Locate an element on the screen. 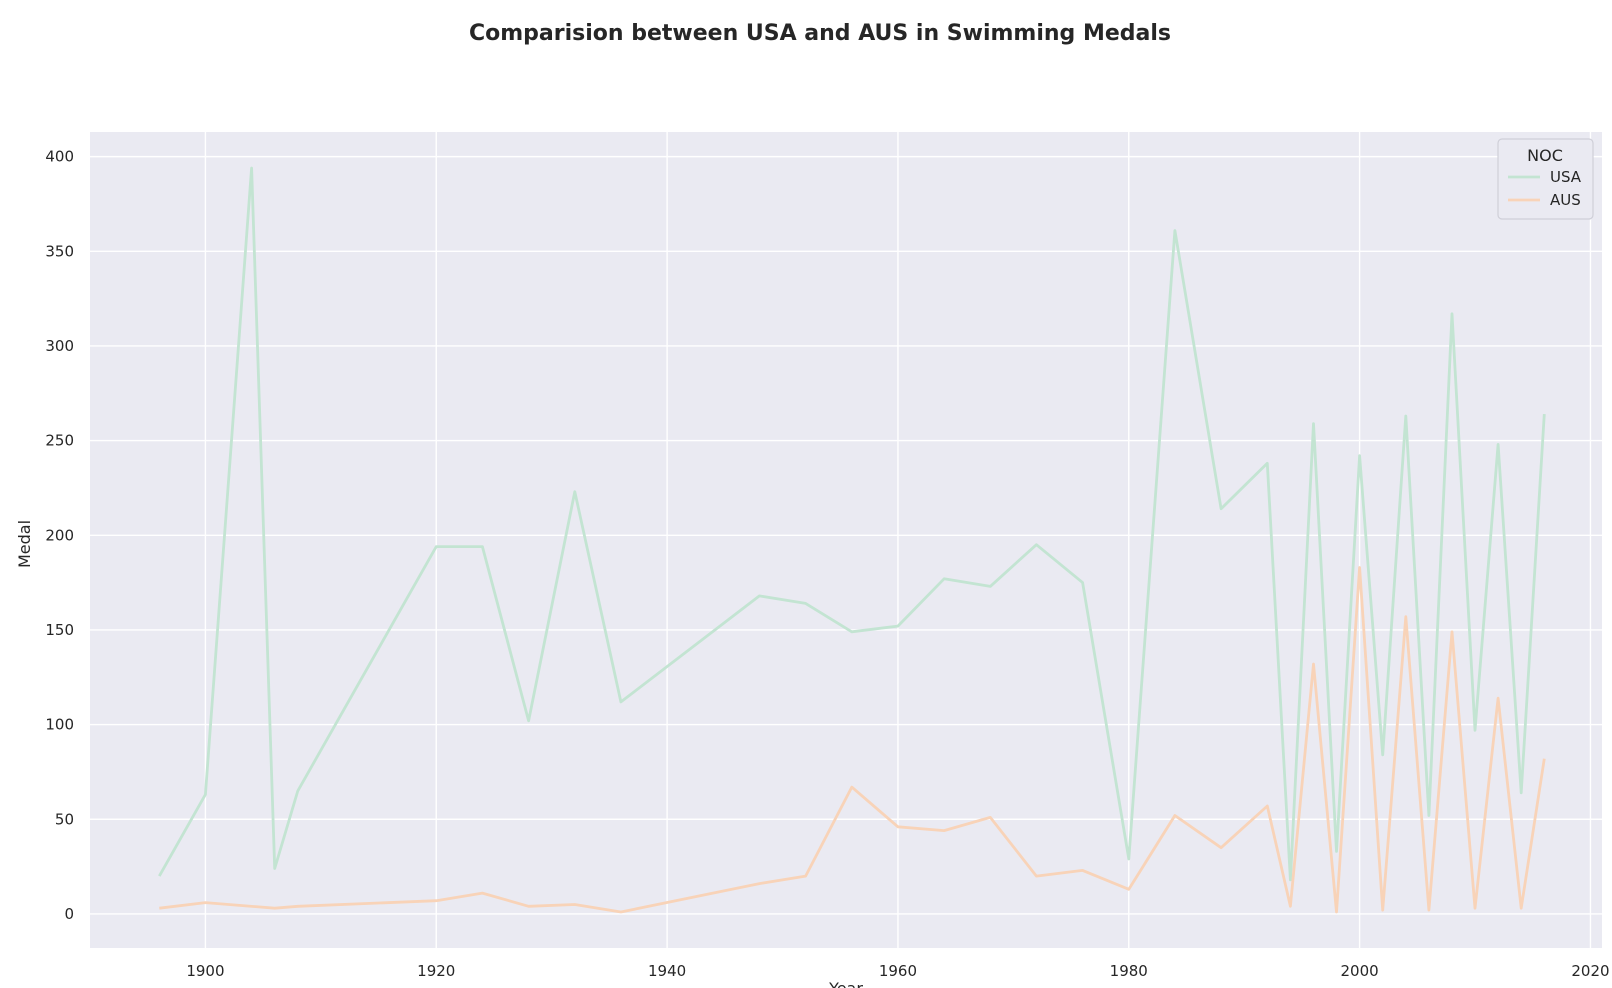 This screenshot has height=988, width=1612. legend-entry-aus: AUS is located at coordinates (1565, 200).